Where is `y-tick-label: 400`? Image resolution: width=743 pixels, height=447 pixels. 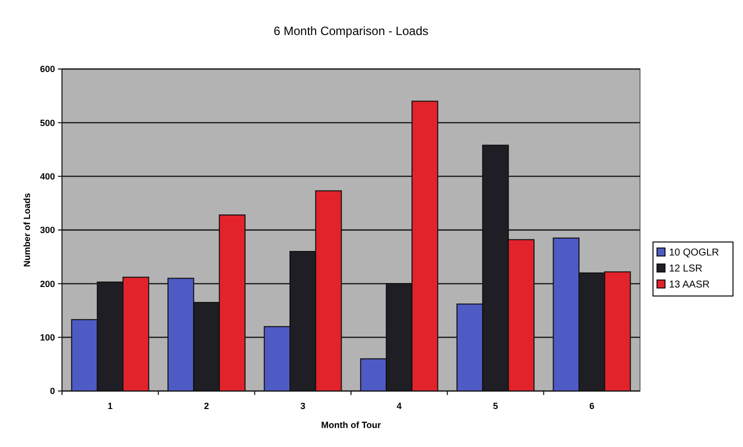 y-tick-label: 400 is located at coordinates (47, 176).